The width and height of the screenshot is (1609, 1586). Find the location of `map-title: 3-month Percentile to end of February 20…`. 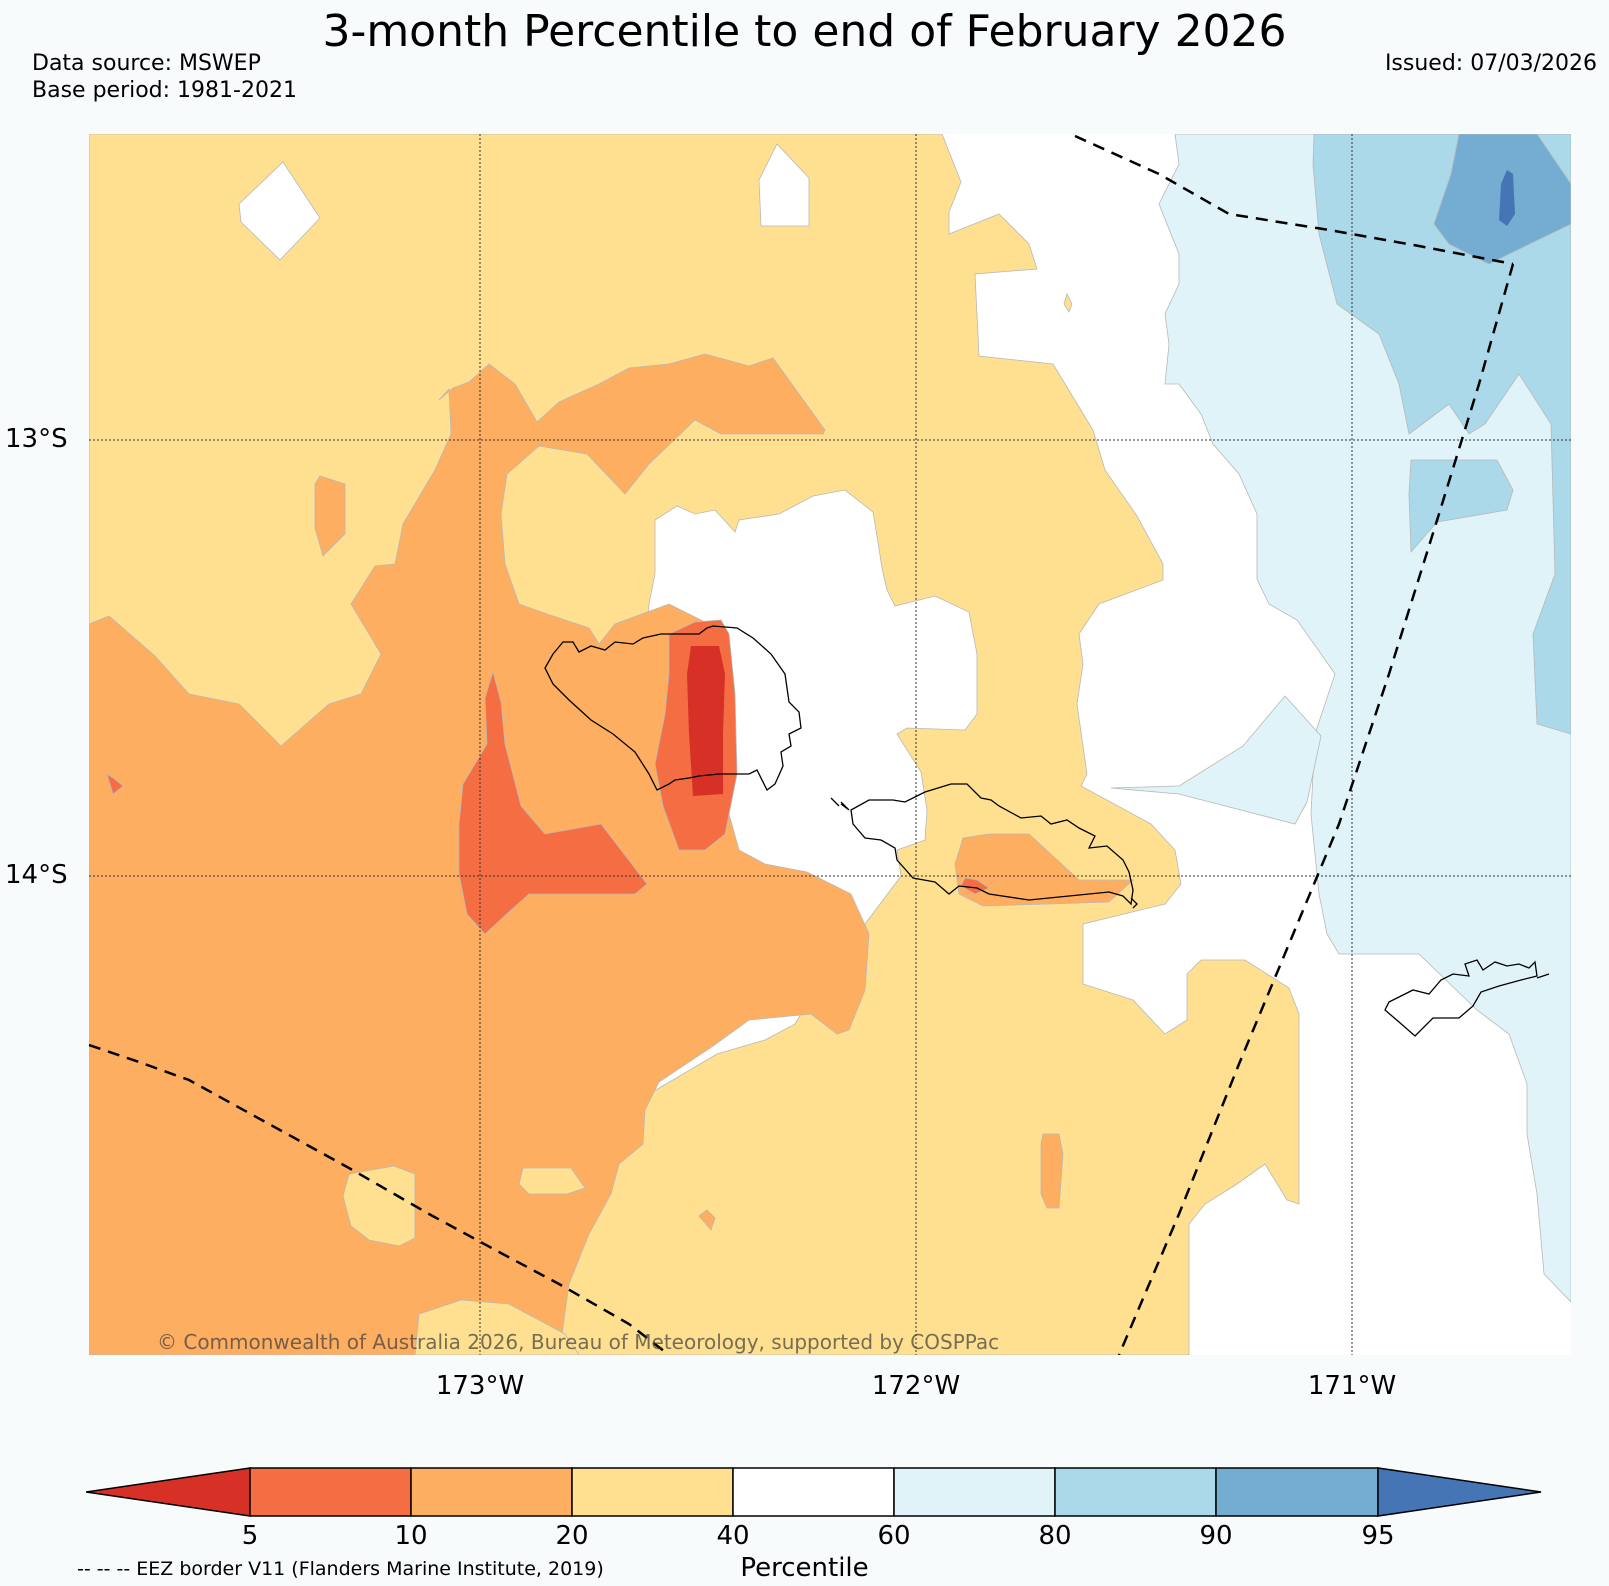

map-title: 3-month Percentile to end of February 20… is located at coordinates (804, 31).